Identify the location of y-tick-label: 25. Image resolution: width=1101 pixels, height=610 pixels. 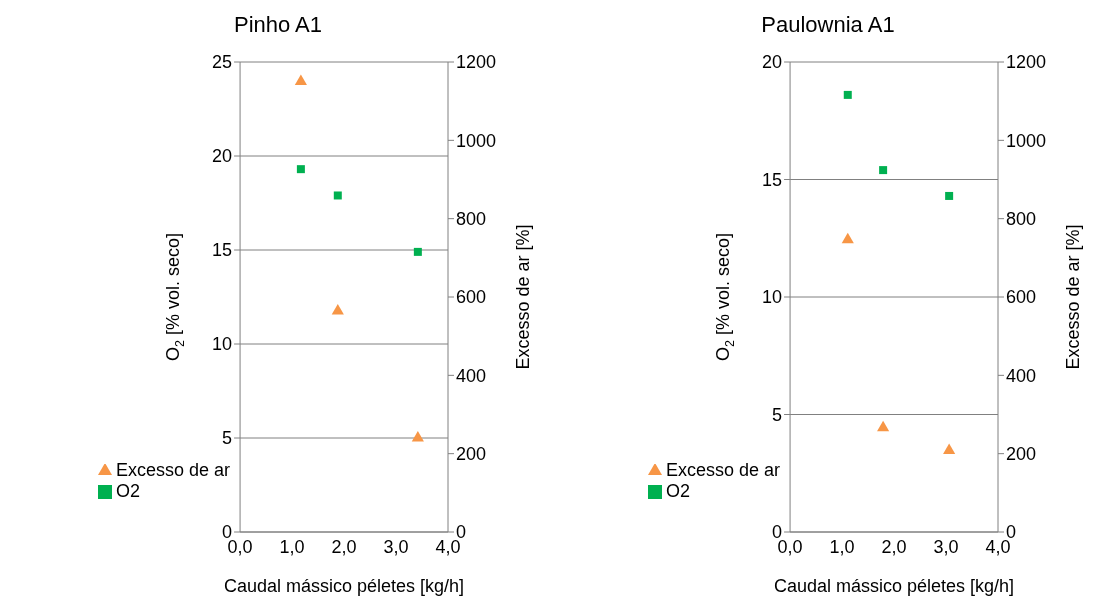
(222, 62).